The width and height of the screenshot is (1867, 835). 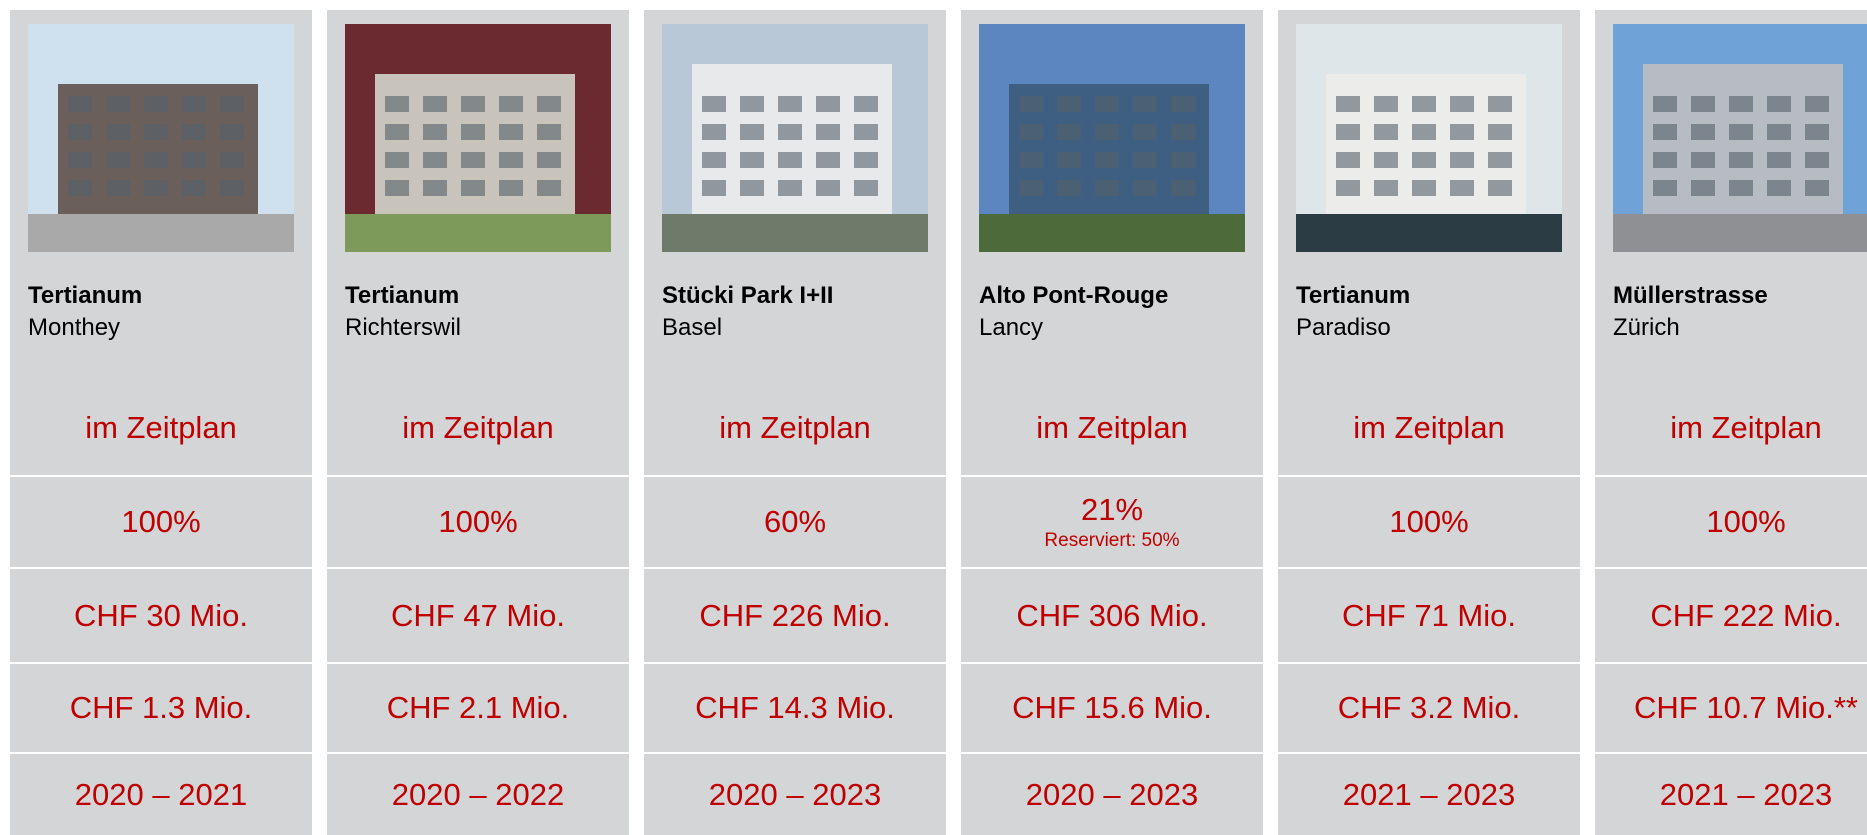 What do you see at coordinates (1746, 794) in the screenshot?
I see `period: 2021 – 2023` at bounding box center [1746, 794].